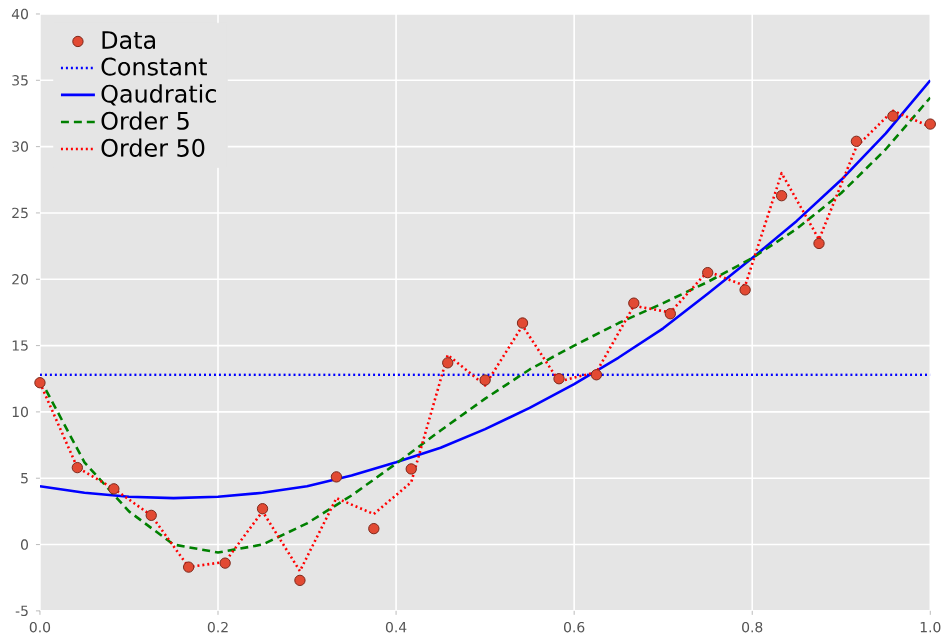 This screenshot has height=642, width=948. I want to click on legend-label: Qaudratic, so click(158, 94).